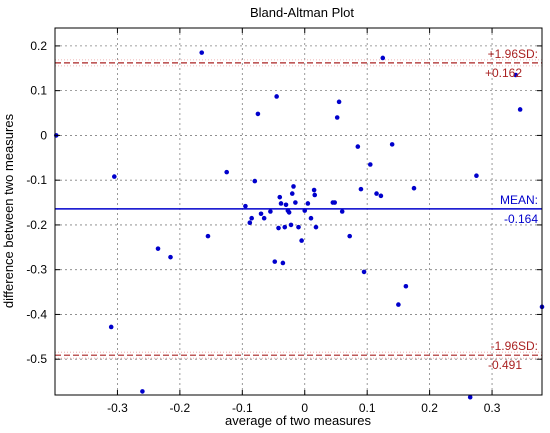 This screenshot has width=550, height=433. Describe the element at coordinates (514, 346) in the screenshot. I see `lower-loa-label: -1.96SD:` at that location.